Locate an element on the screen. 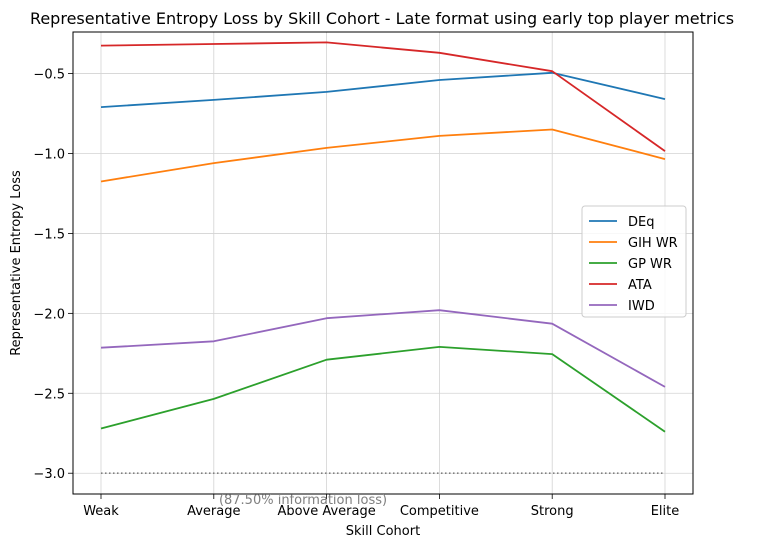 The image size is (758, 547). info-loss-annotation: (87.50% information loss) is located at coordinates (303, 500).